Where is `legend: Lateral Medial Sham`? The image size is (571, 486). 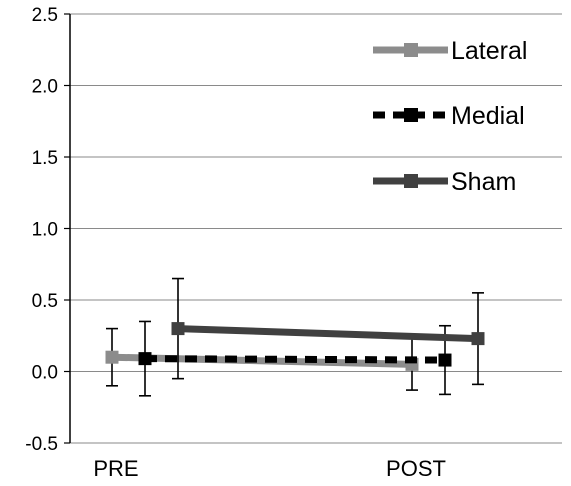 legend: Lateral Medial Sham is located at coordinates (450, 116).